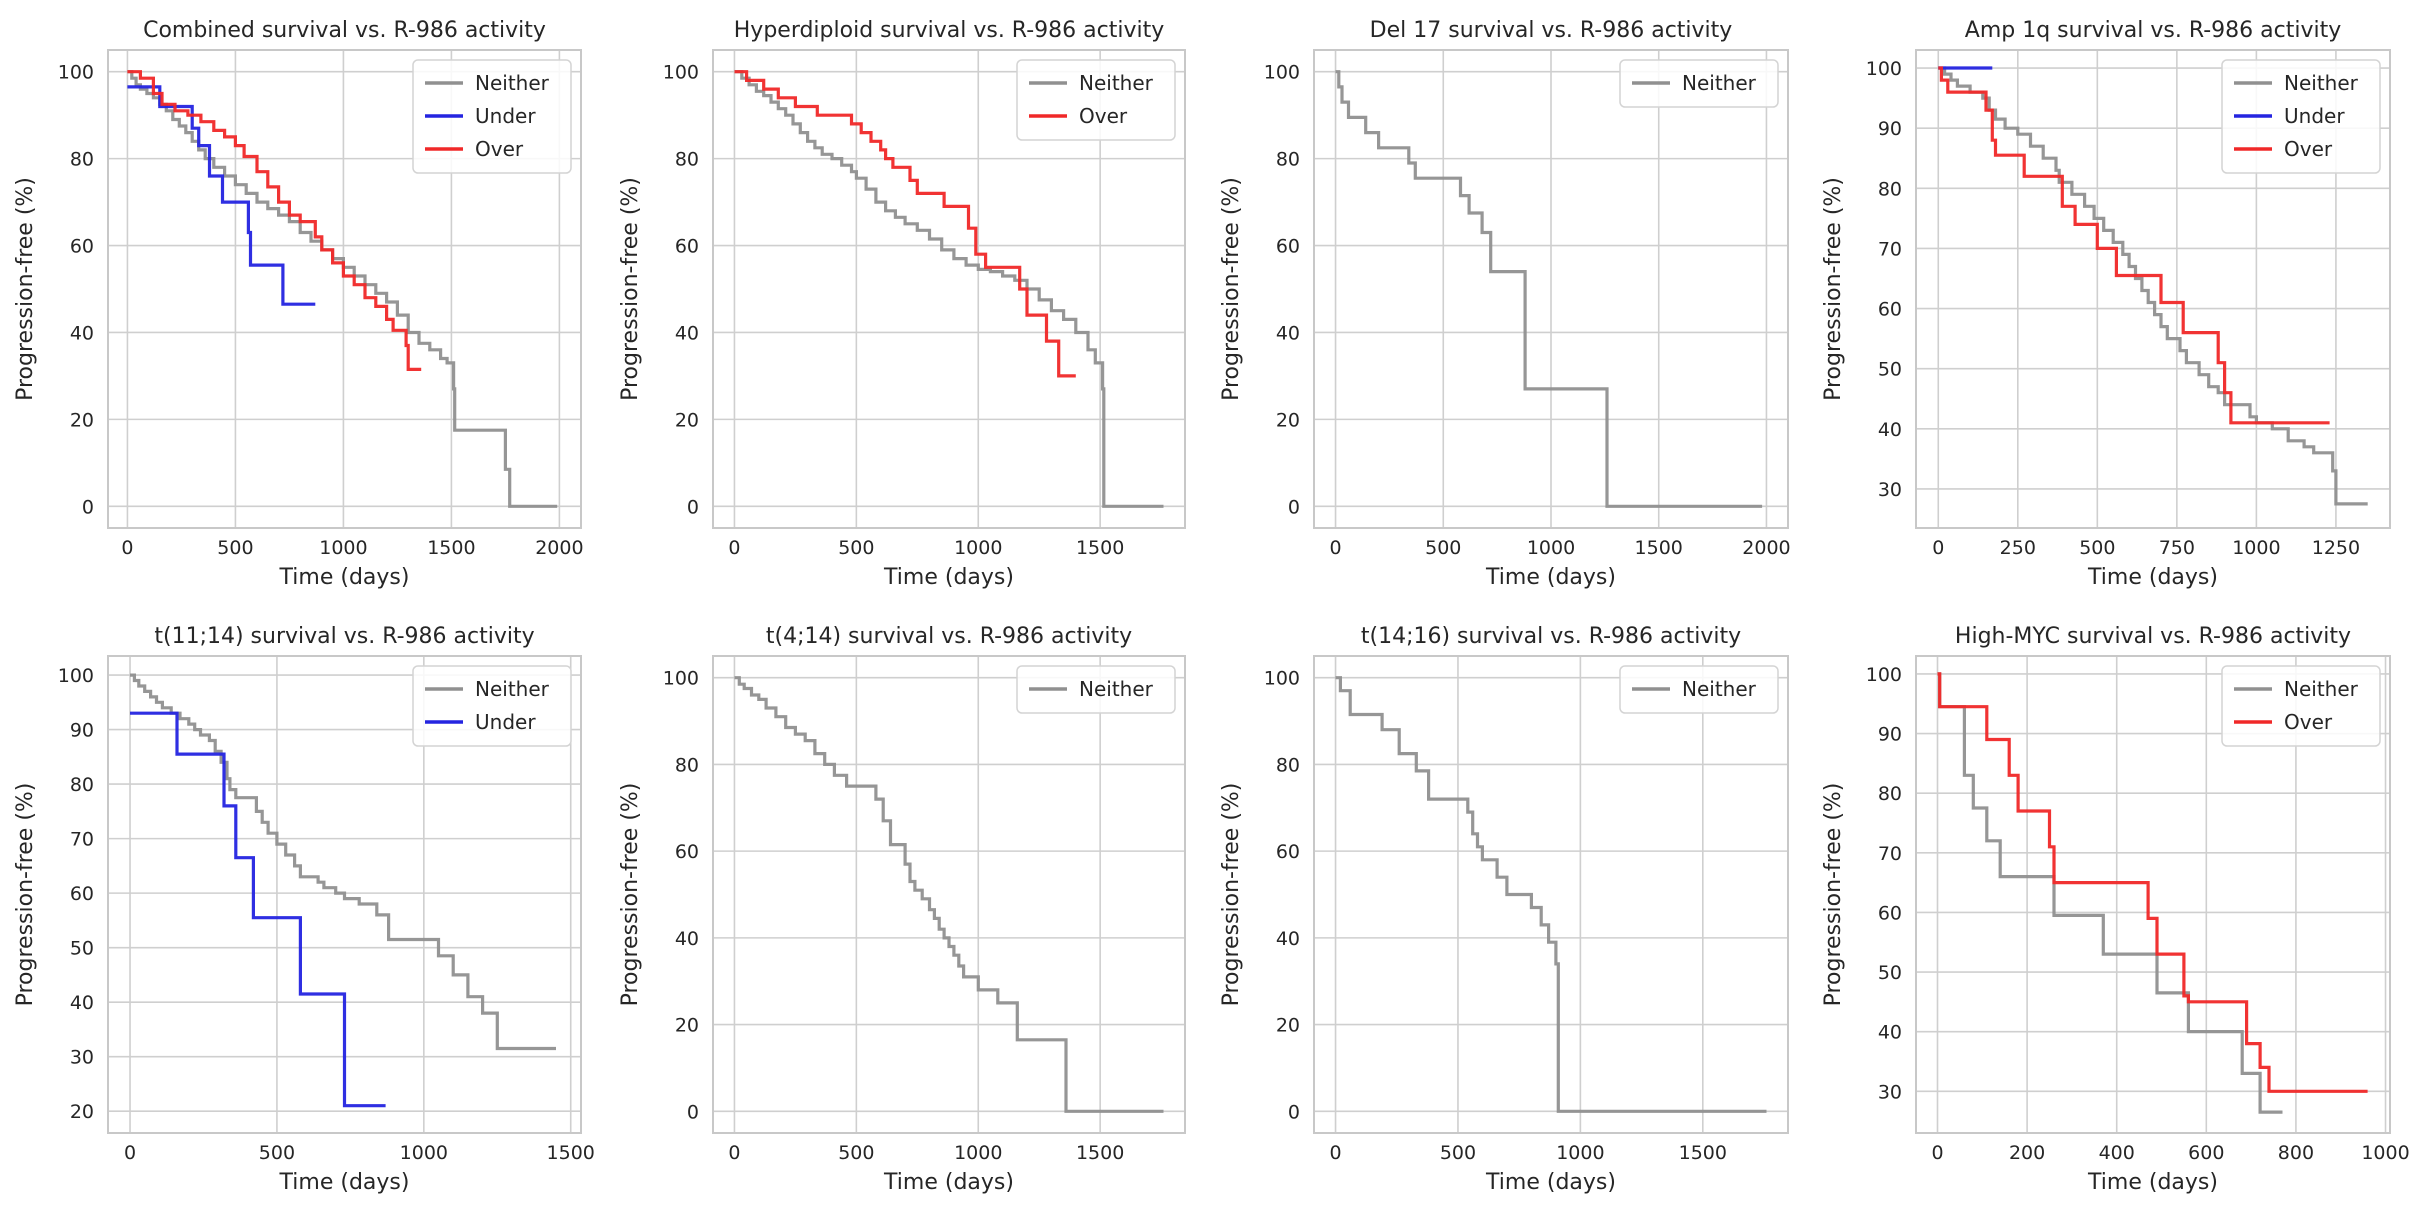 This screenshot has width=2418, height=1218. I want to click on x-tick-label: 1250, so click(2336, 548).